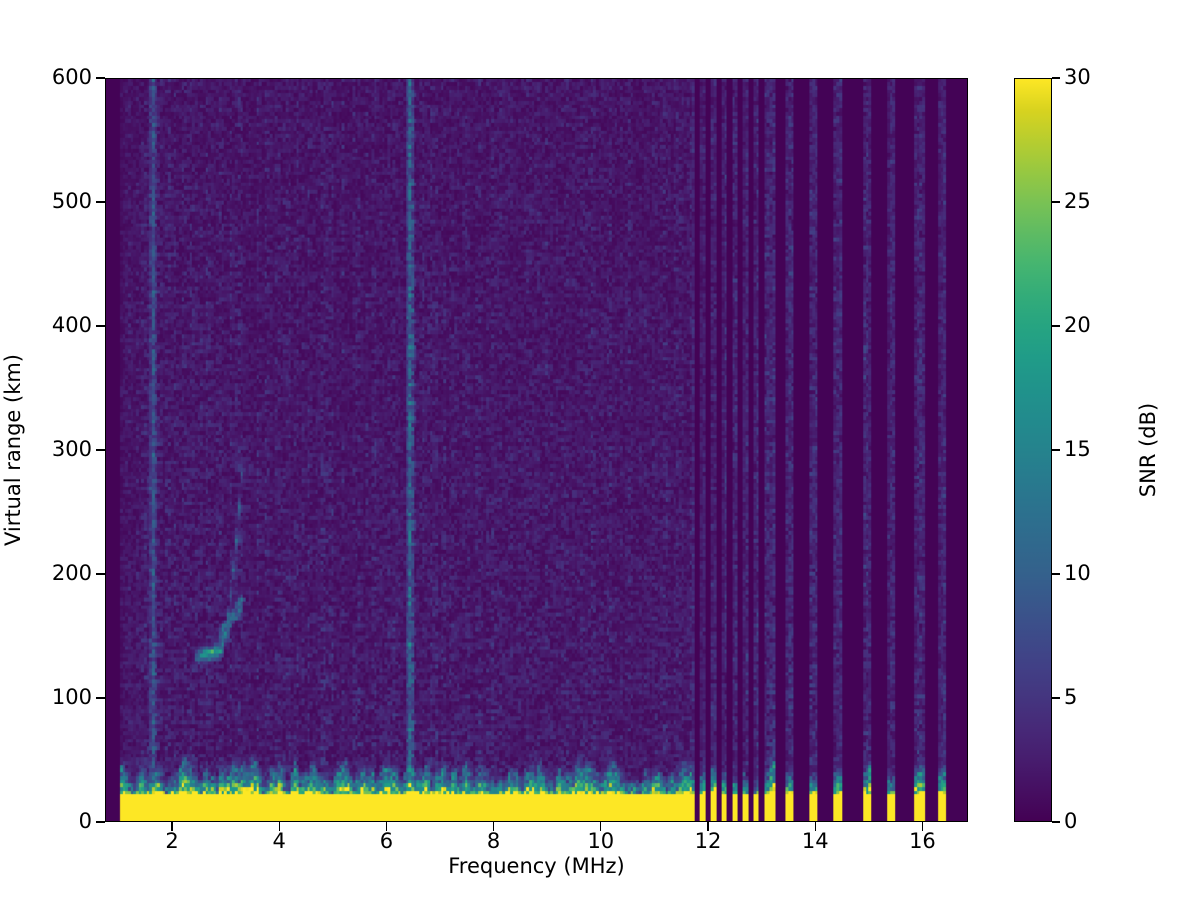 The image size is (1200, 900). I want to click on colorbar-gradient, so click(1033, 450).